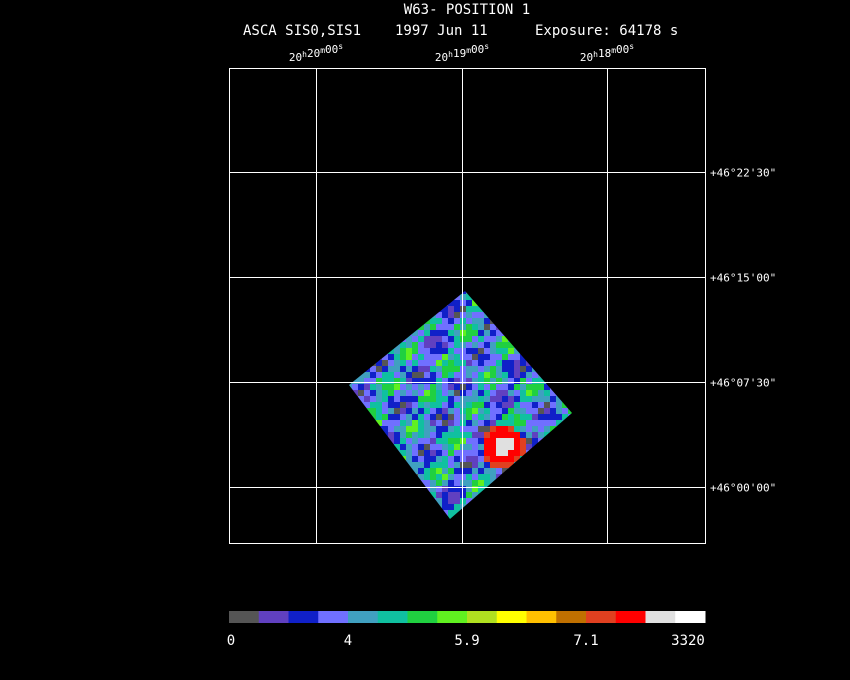 The height and width of the screenshot is (680, 850). What do you see at coordinates (631, 46) in the screenshot?
I see `ra-unit: s` at bounding box center [631, 46].